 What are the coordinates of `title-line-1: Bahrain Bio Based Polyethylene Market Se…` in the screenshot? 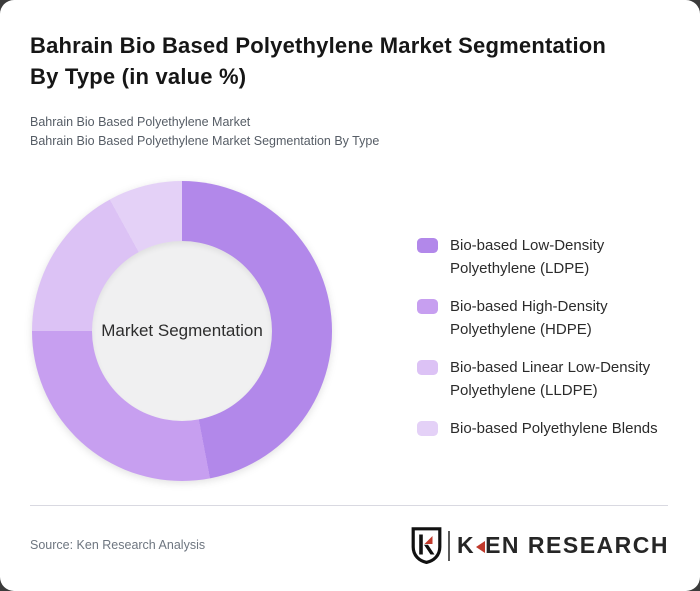 It's located at (318, 45).